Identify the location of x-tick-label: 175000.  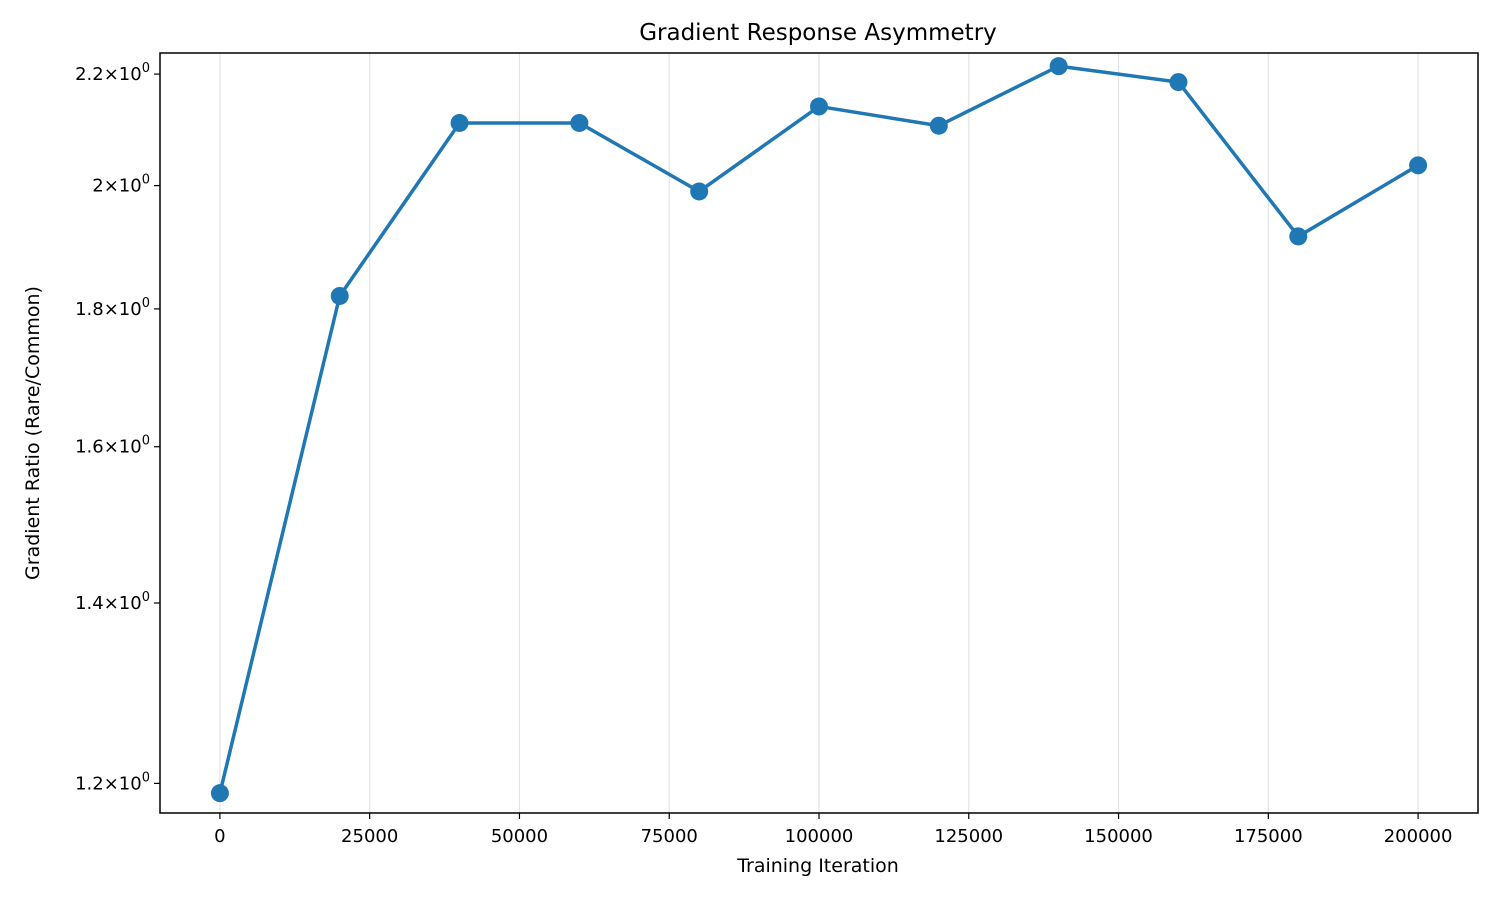
(1268, 836).